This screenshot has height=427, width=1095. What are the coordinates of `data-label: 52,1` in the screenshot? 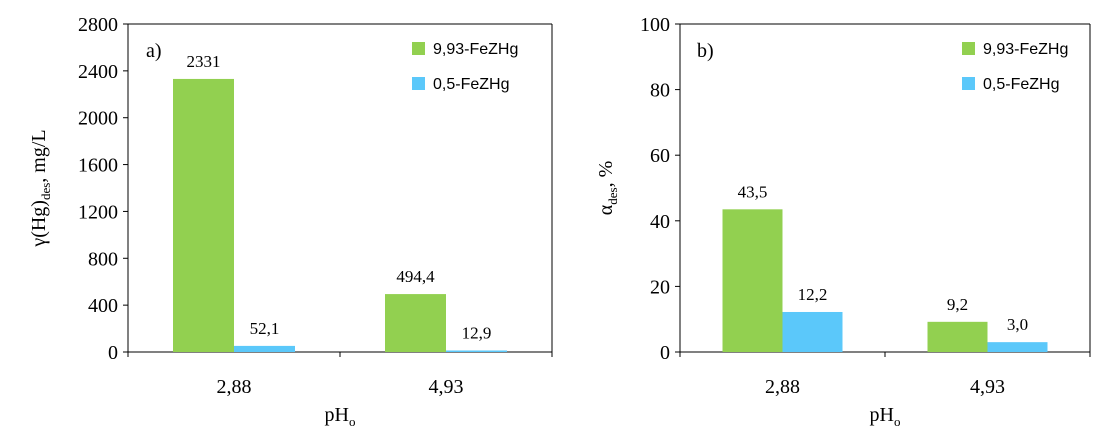 It's located at (265, 328).